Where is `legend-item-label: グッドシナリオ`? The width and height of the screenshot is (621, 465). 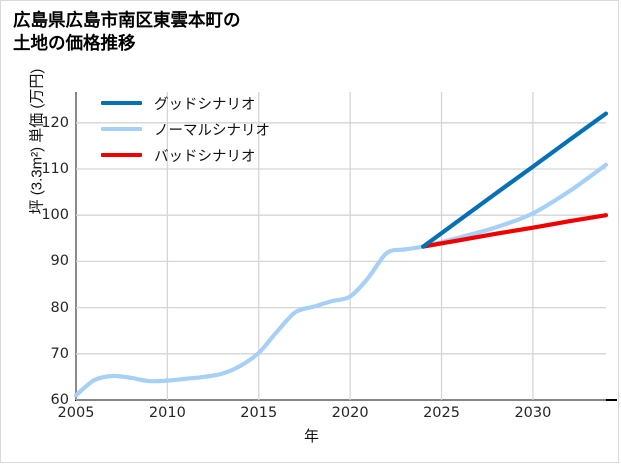
legend-item-label: グッドシナリオ is located at coordinates (205, 104).